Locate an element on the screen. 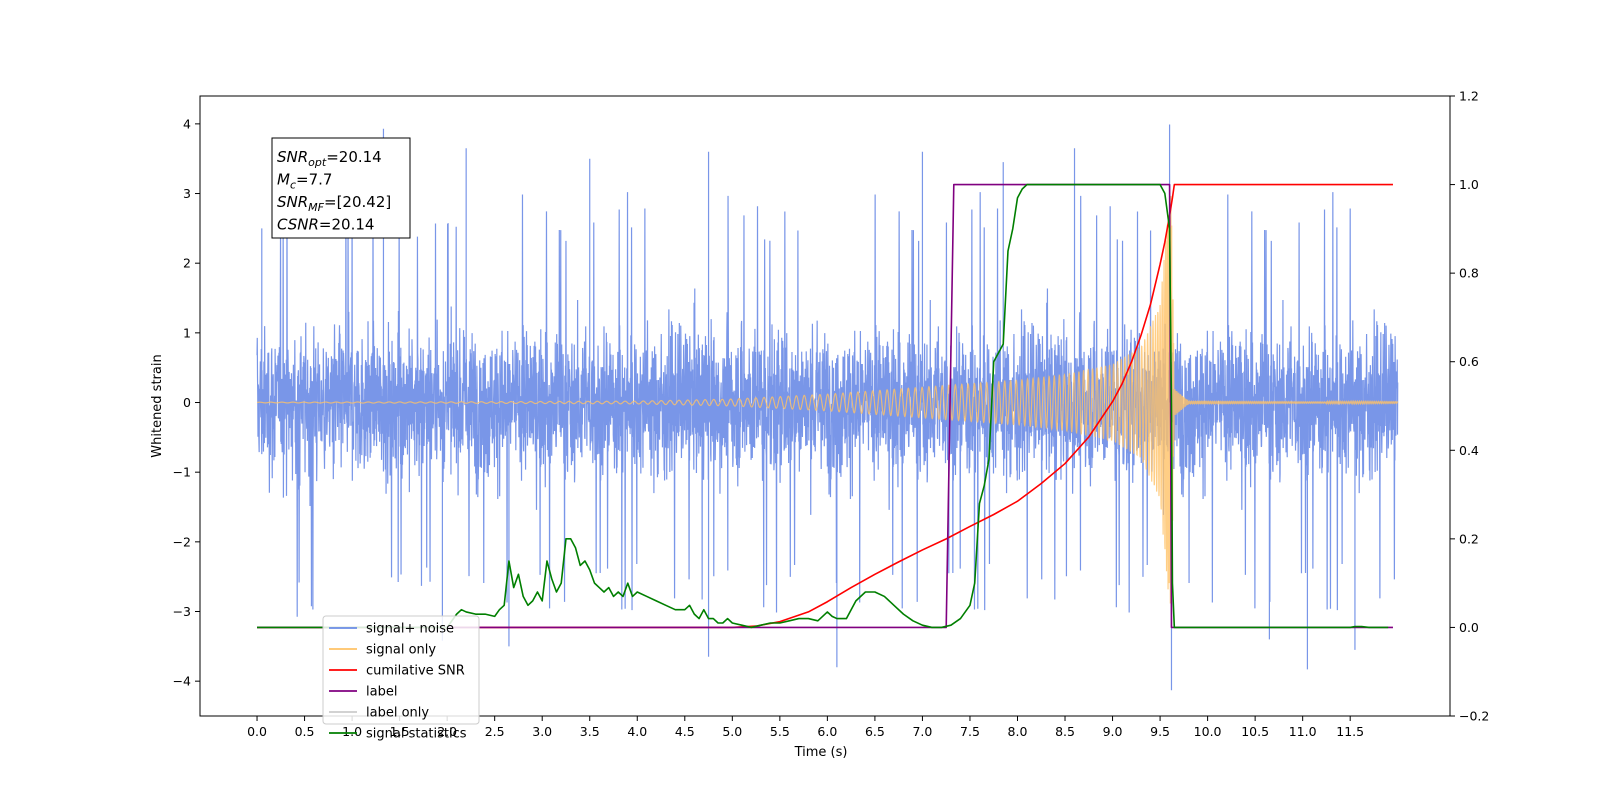 Image resolution: width=1600 pixels, height=800 pixels. y2-tick-label: 0.0 is located at coordinates (1469, 627).